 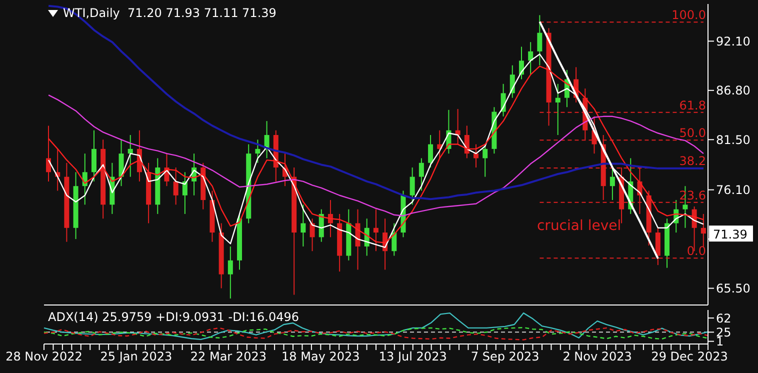 I want to click on chart-title: ADX(14) 25.9759 +DI:9.0931 -DI:16.0496, so click(x=174, y=317).